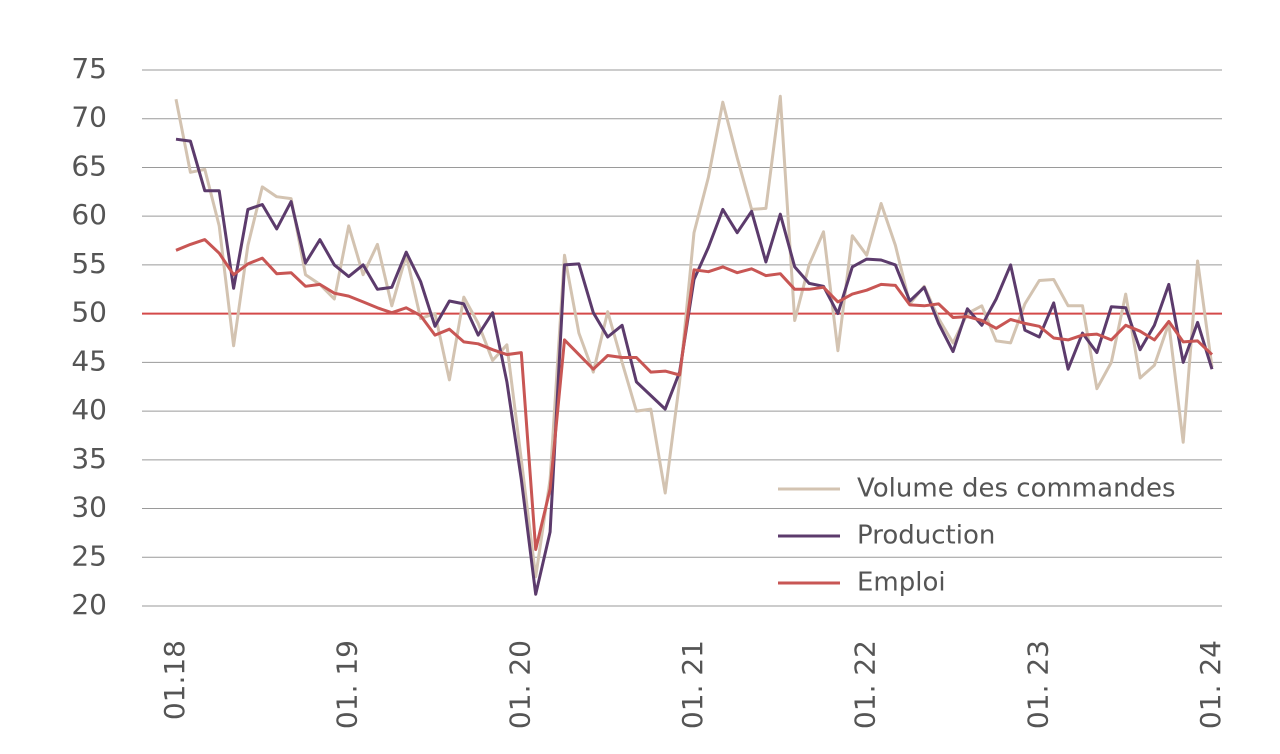 This screenshot has height=754, width=1280. I want to click on x-tick-label: 01. 24, so click(1210, 684).